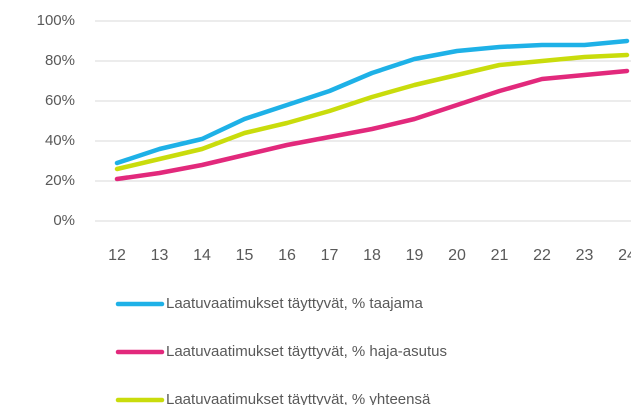 Image resolution: width=631 pixels, height=405 pixels. What do you see at coordinates (60, 140) in the screenshot?
I see `y-tick-label: 40%` at bounding box center [60, 140].